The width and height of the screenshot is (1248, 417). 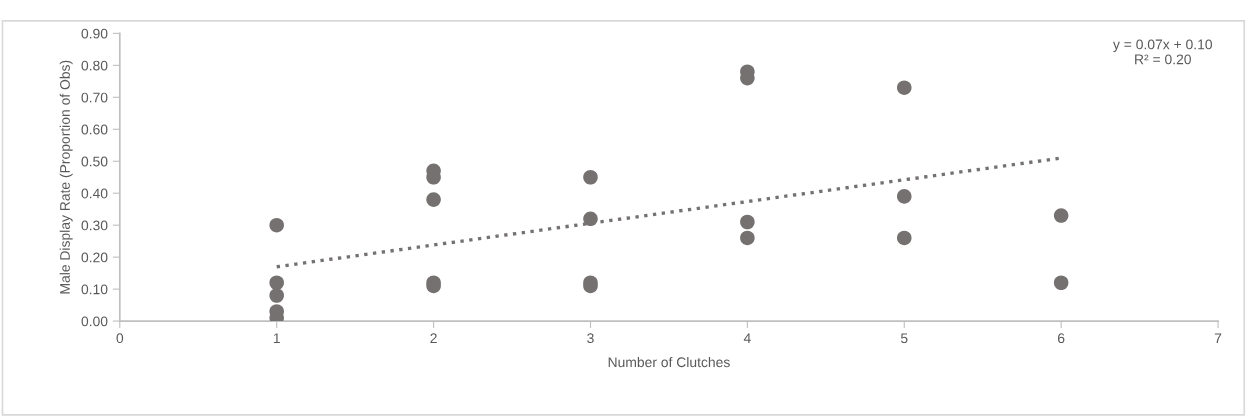 I want to click on y-tick-label: 0.20, so click(x=94, y=257).